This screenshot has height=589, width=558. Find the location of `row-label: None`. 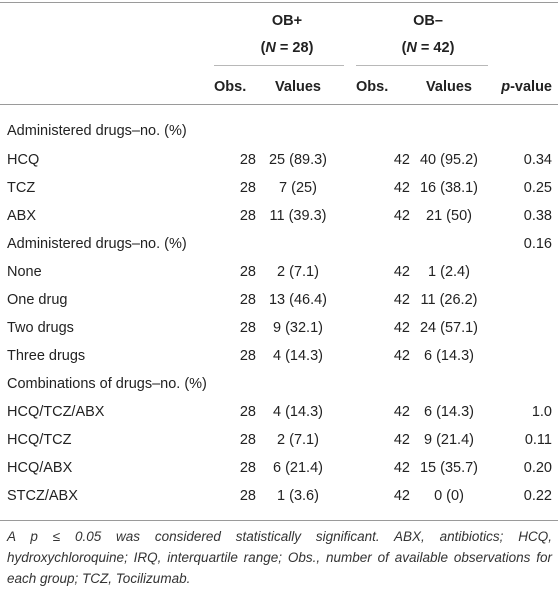

row-label: None is located at coordinates (24, 272).